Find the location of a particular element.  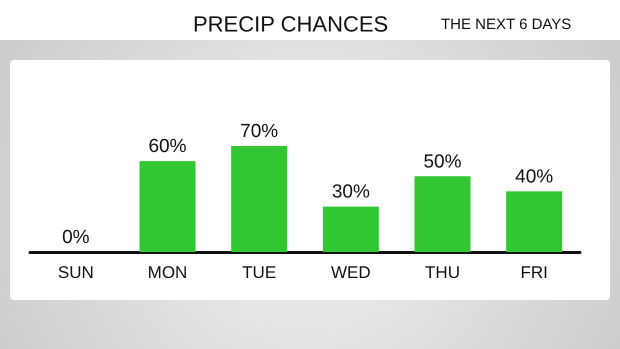

data-label: 30% is located at coordinates (351, 192).